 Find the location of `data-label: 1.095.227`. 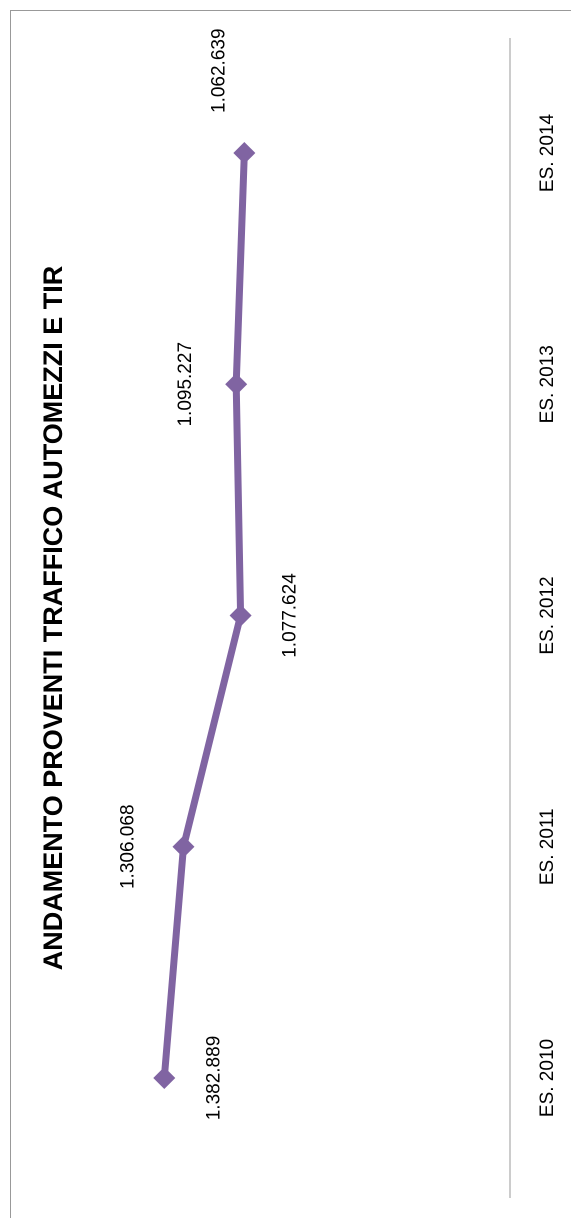

data-label: 1.095.227 is located at coordinates (185, 384).